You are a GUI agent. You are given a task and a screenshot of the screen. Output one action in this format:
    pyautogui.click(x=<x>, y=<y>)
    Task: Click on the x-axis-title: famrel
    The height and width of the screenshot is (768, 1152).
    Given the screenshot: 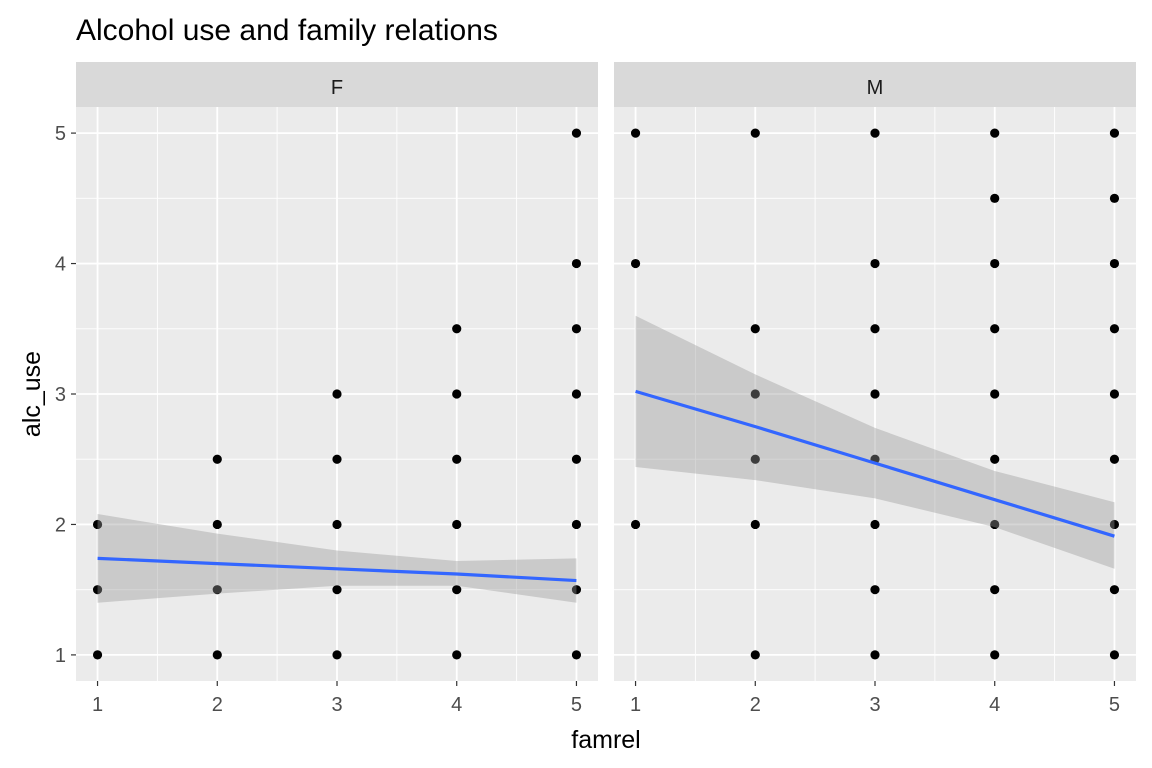 What is the action you would take?
    pyautogui.click(x=605, y=740)
    